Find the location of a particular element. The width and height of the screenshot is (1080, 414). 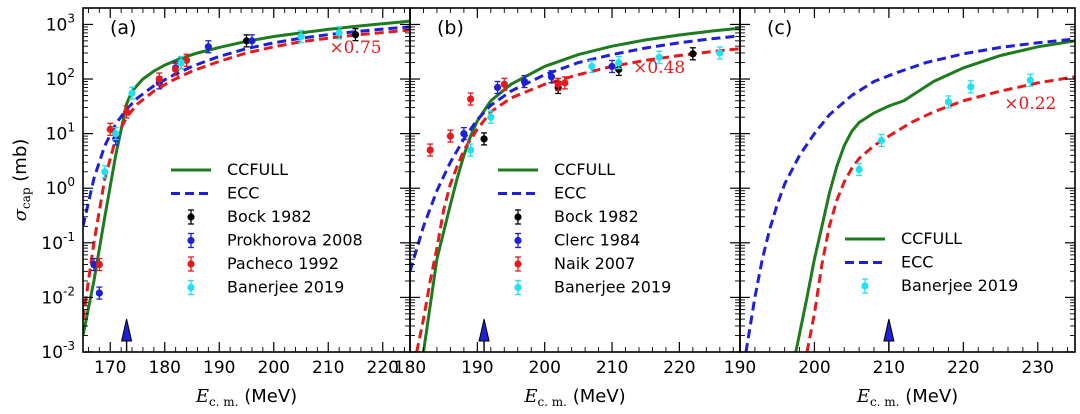

legend-label: ECC is located at coordinates (570, 193).